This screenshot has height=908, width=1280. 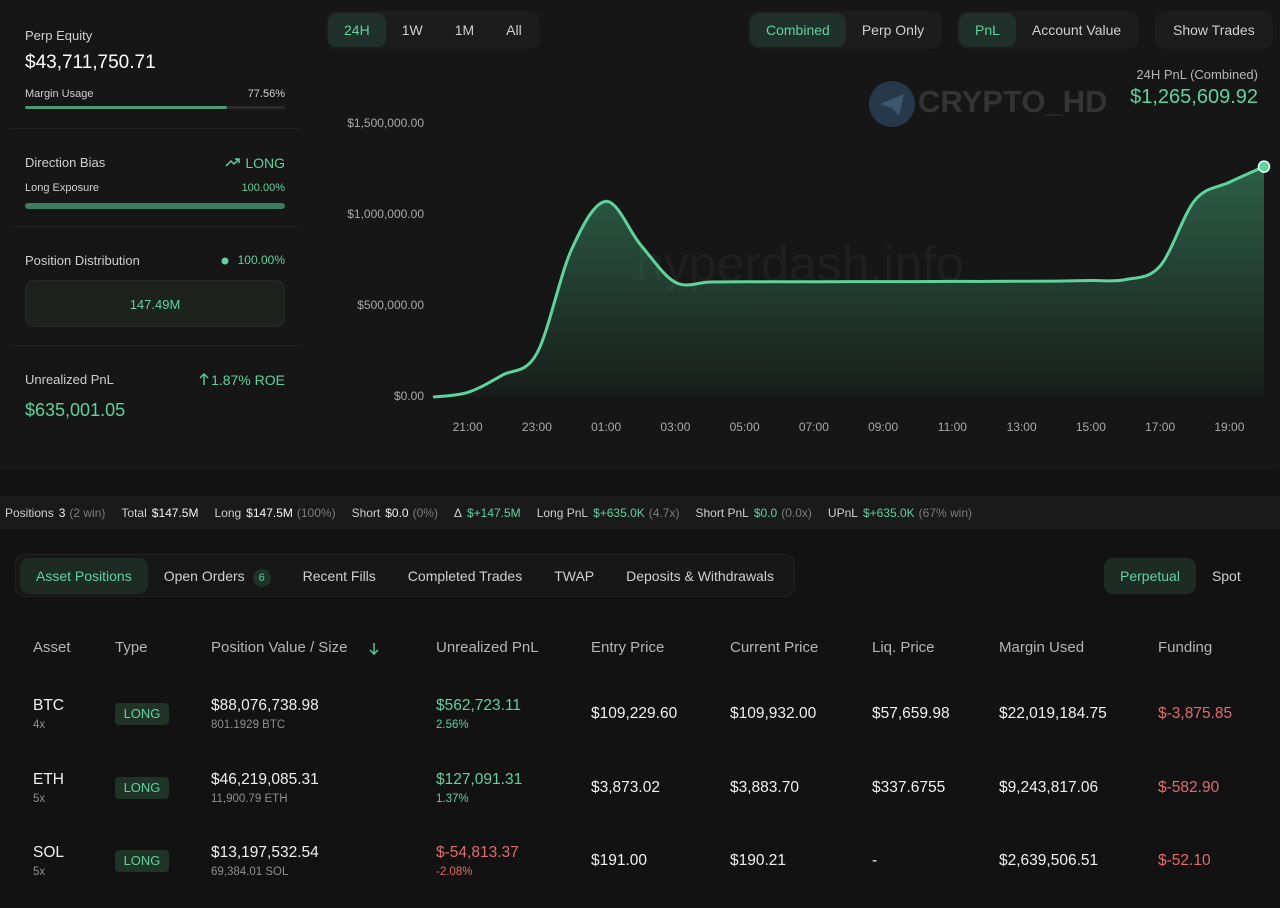 What do you see at coordinates (664, 512) in the screenshot?
I see `stat-note: (4.7x)` at bounding box center [664, 512].